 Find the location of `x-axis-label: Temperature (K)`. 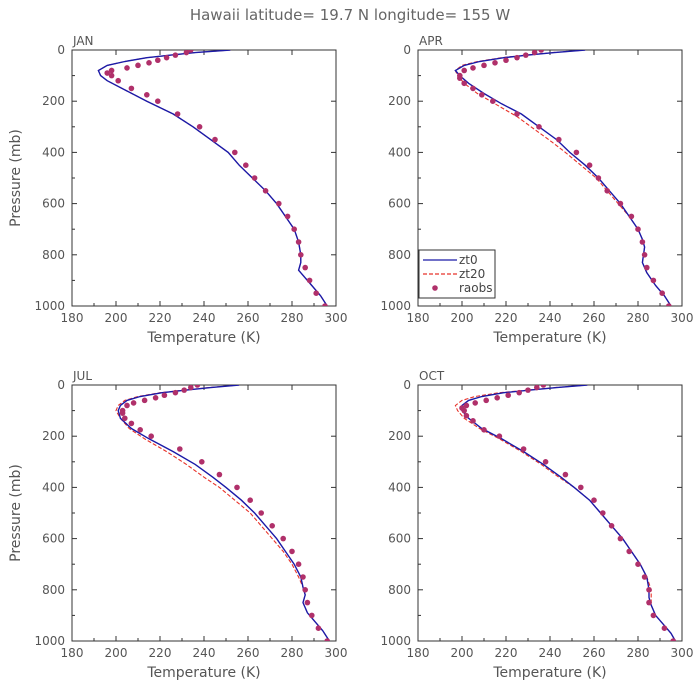

x-axis-label: Temperature (K) is located at coordinates (203, 338).